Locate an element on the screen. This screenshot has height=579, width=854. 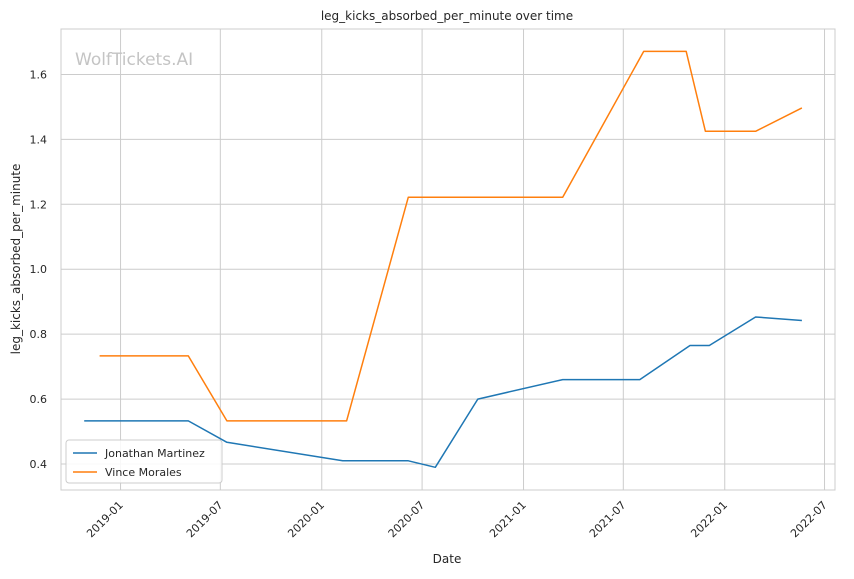
x-tick-label: 2022-07 is located at coordinates (809, 520).